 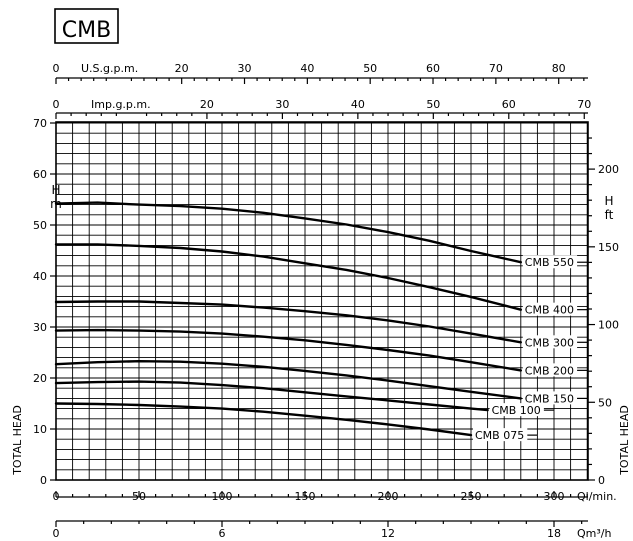 I want to click on right-tick-label: 50, so click(x=605, y=402).